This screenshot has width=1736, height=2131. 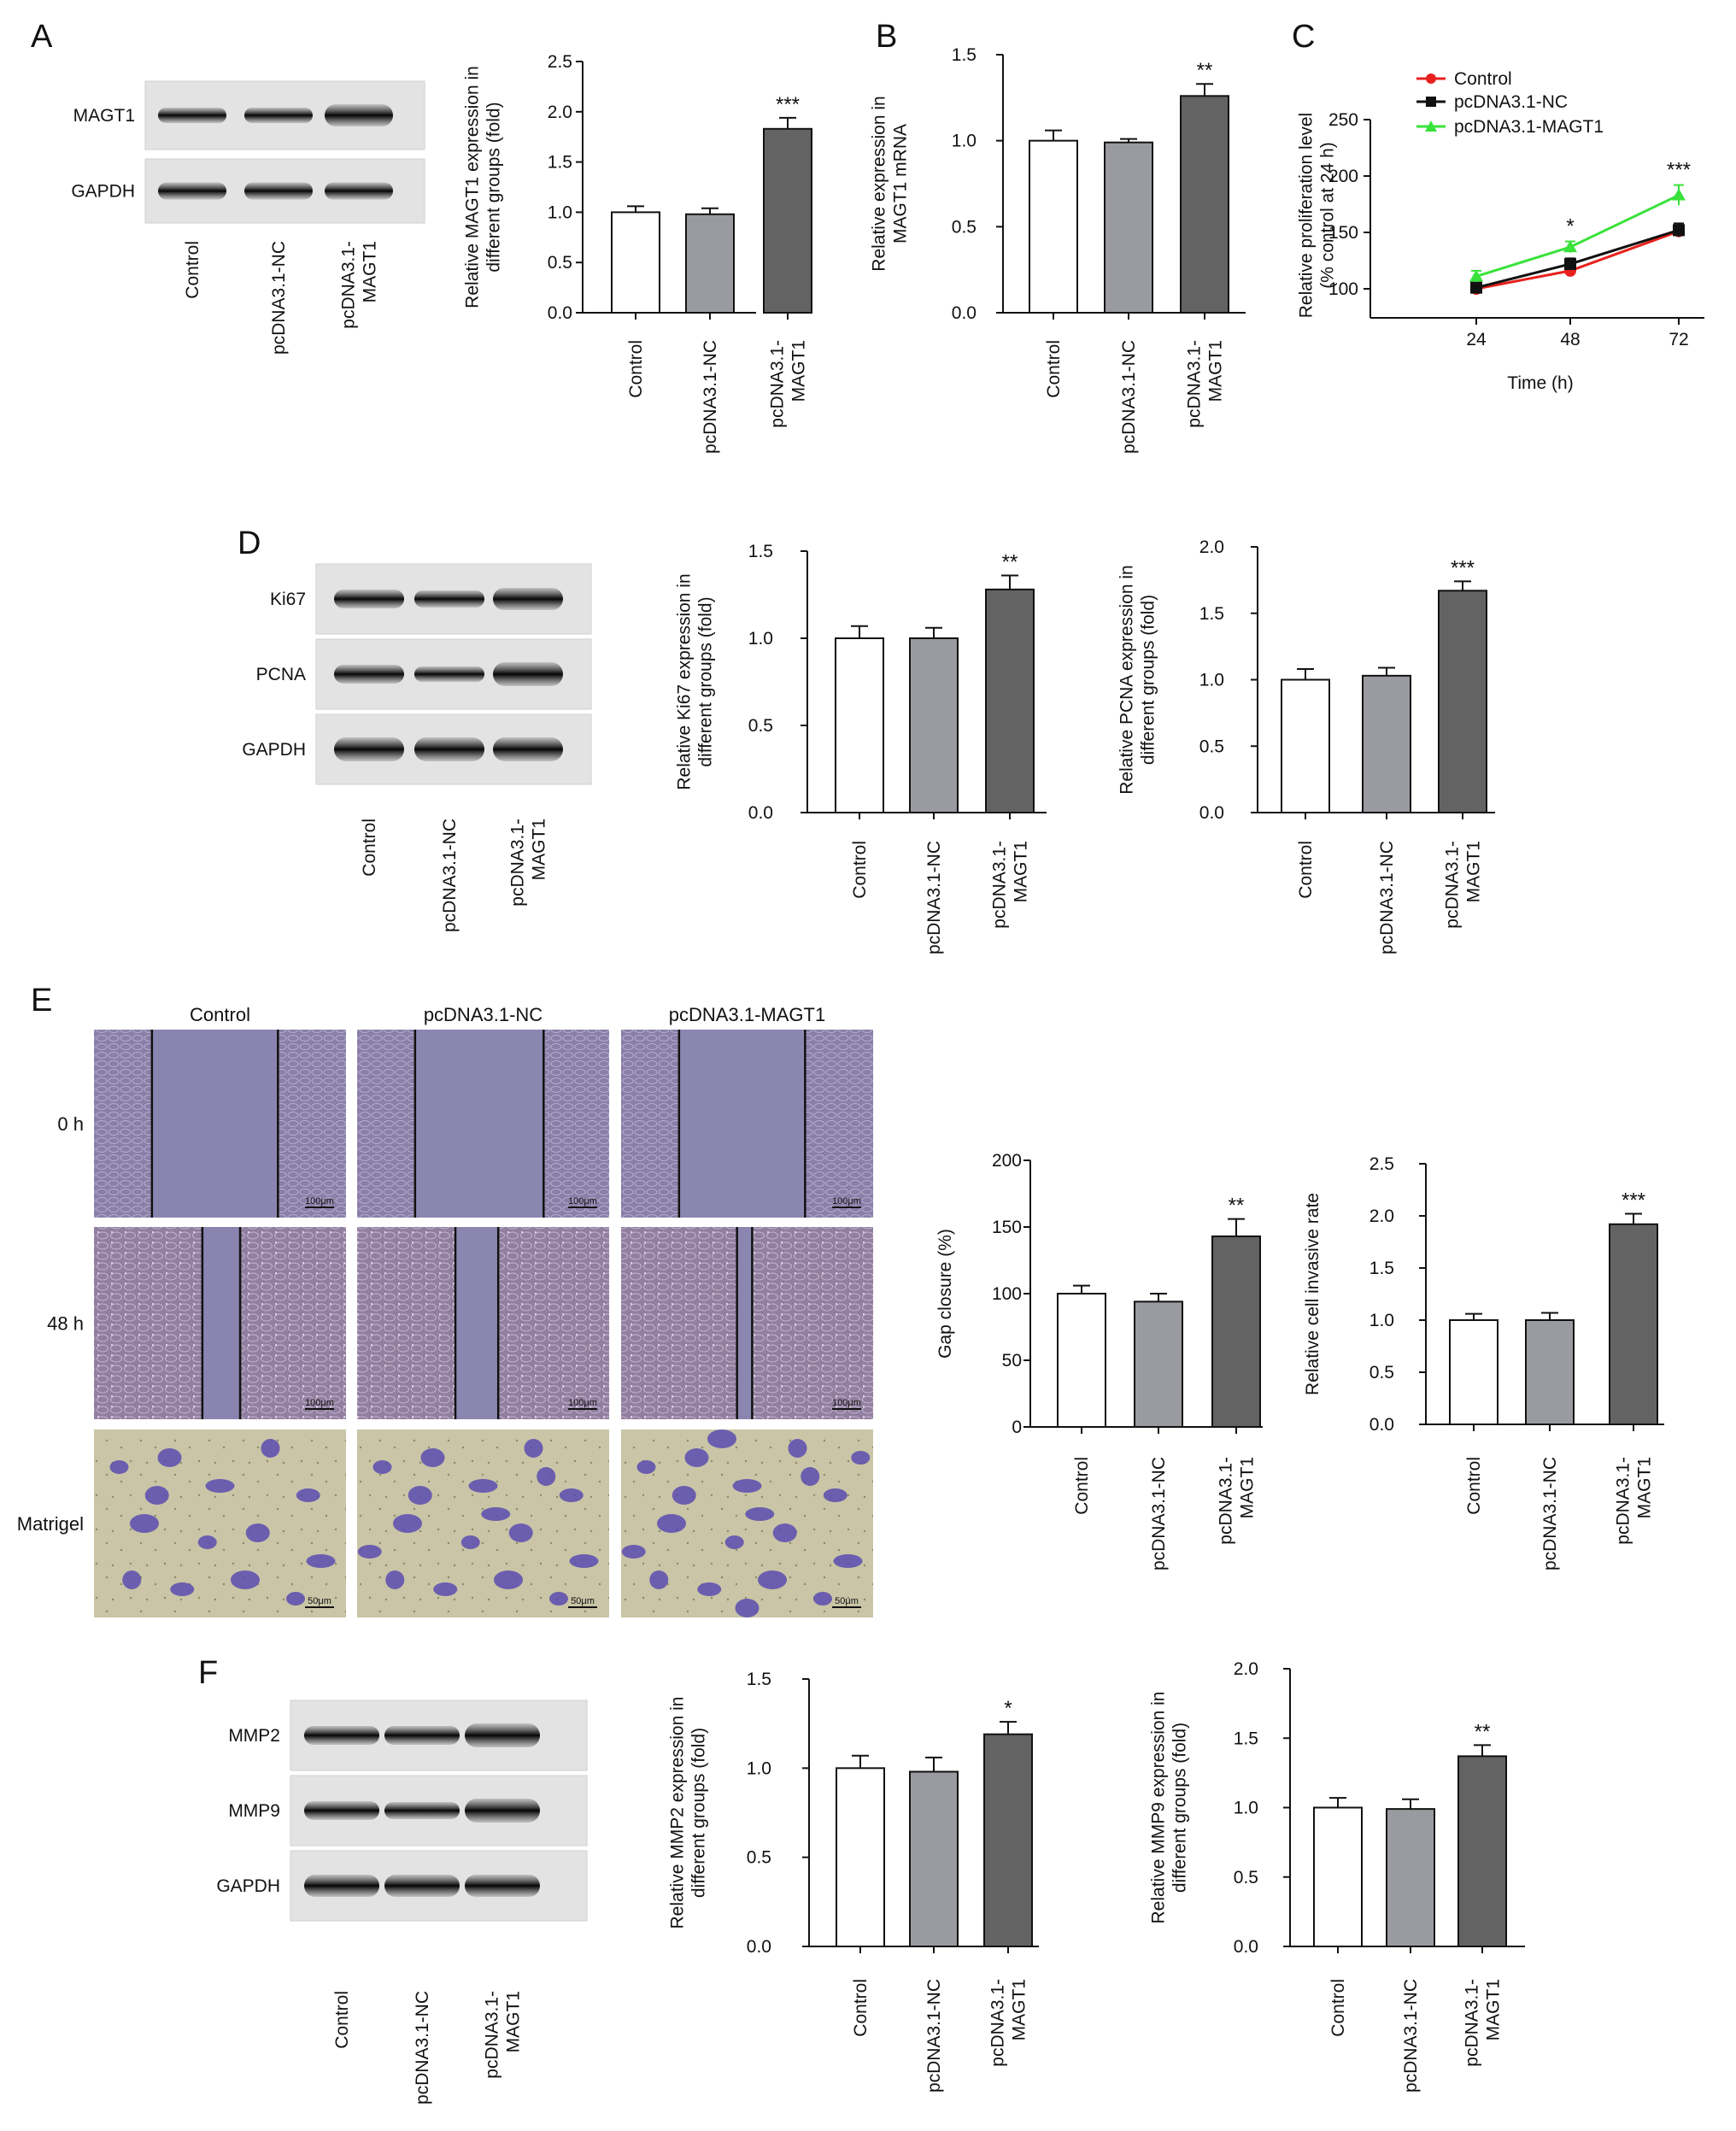 I want to click on micrograph-row-label: Matrigel, so click(x=51, y=1524).